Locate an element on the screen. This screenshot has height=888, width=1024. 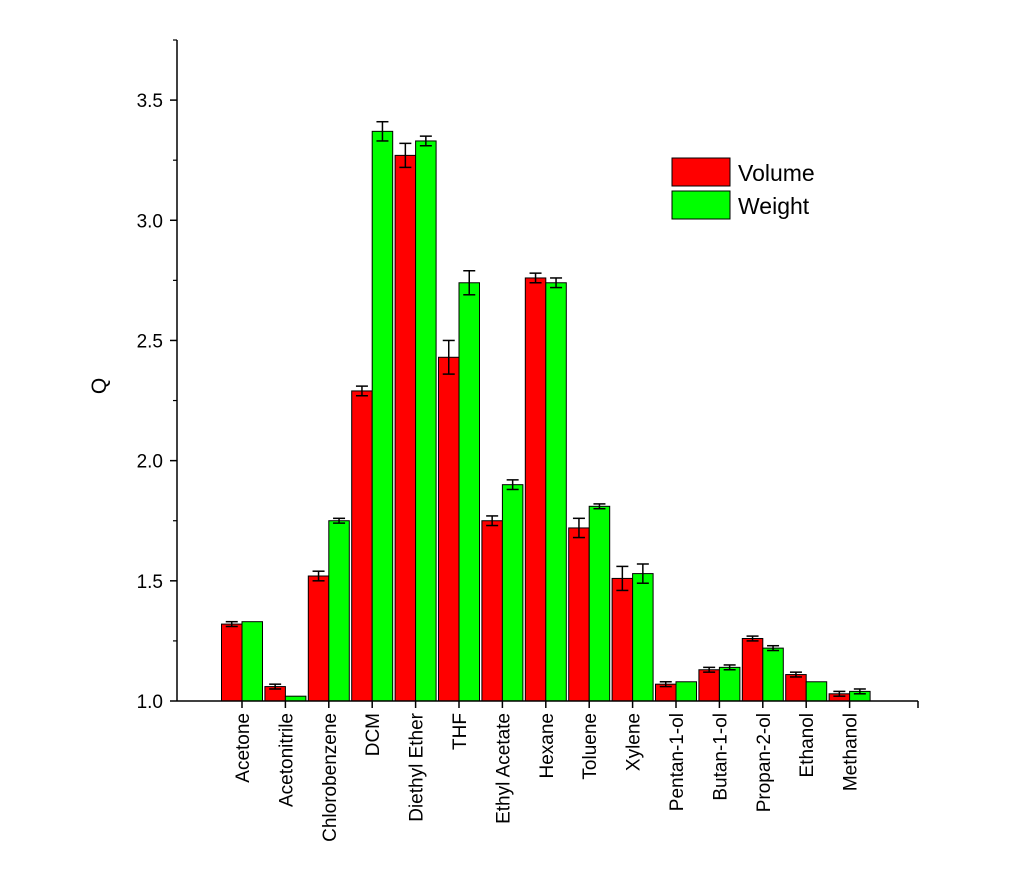
x-tick-label: Ethanol is located at coordinates (807, 745).